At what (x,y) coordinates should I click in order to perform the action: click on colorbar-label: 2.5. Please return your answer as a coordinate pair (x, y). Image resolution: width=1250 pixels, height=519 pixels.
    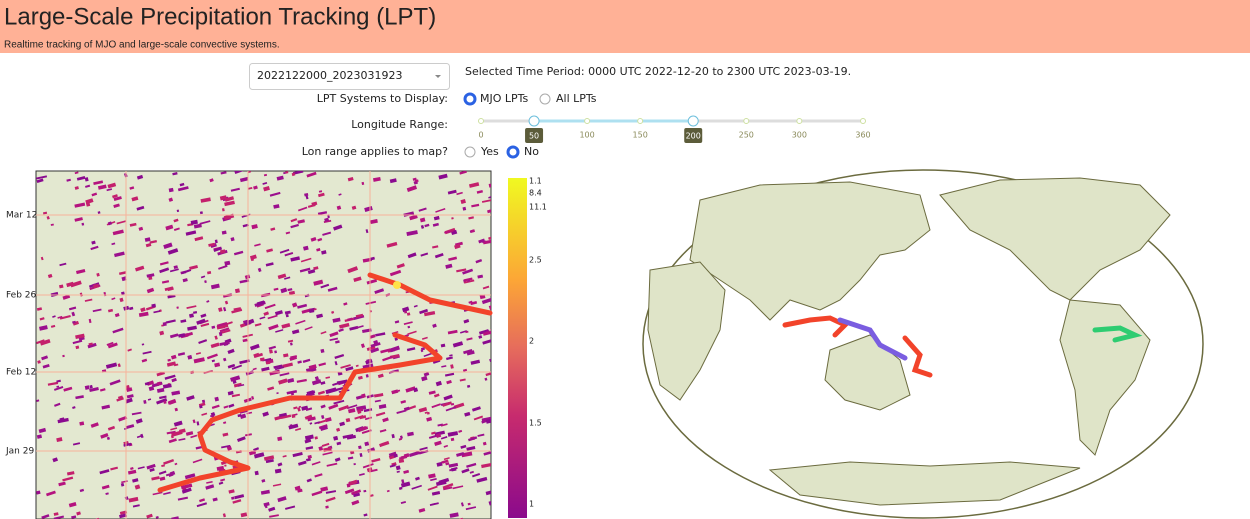
    Looking at the image, I should click on (535, 260).